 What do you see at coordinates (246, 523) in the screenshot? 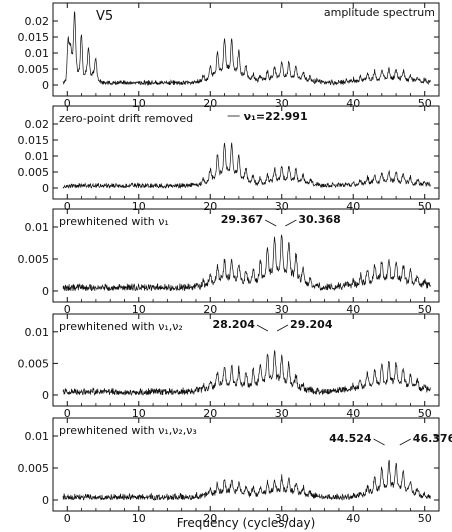
I see `x-axis-label: Frequency (cycles/day)` at bounding box center [246, 523].